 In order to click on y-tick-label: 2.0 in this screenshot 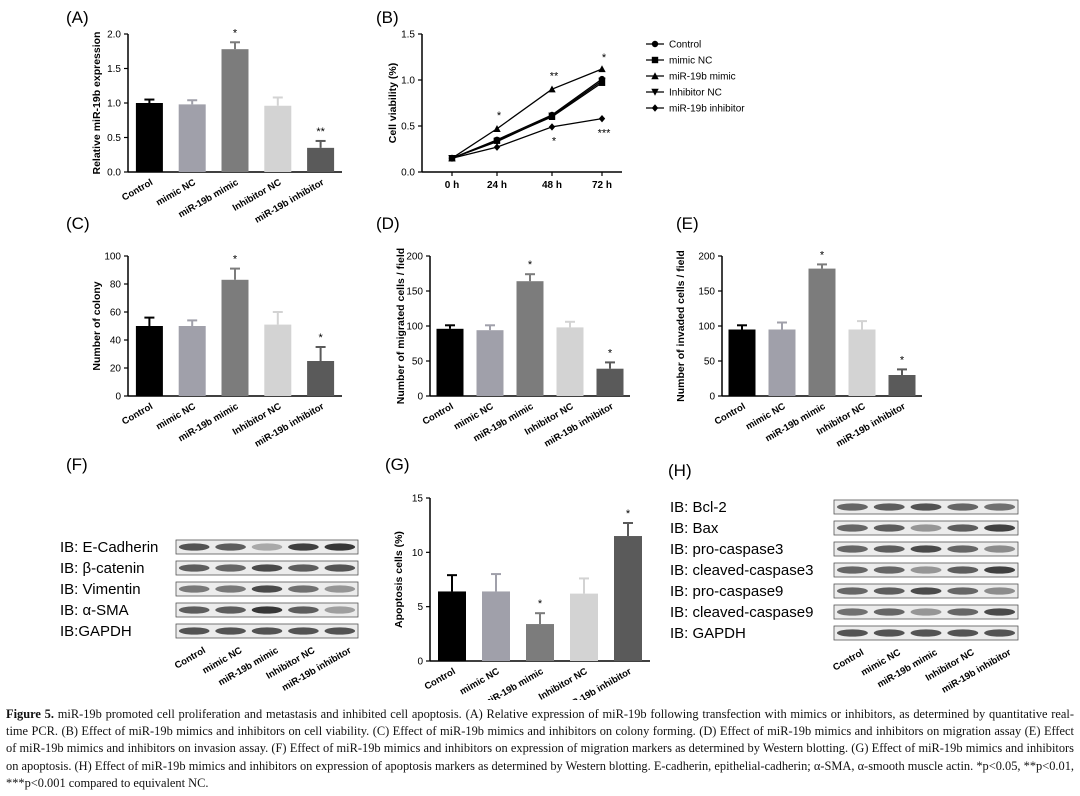, I will do `click(114, 35)`.